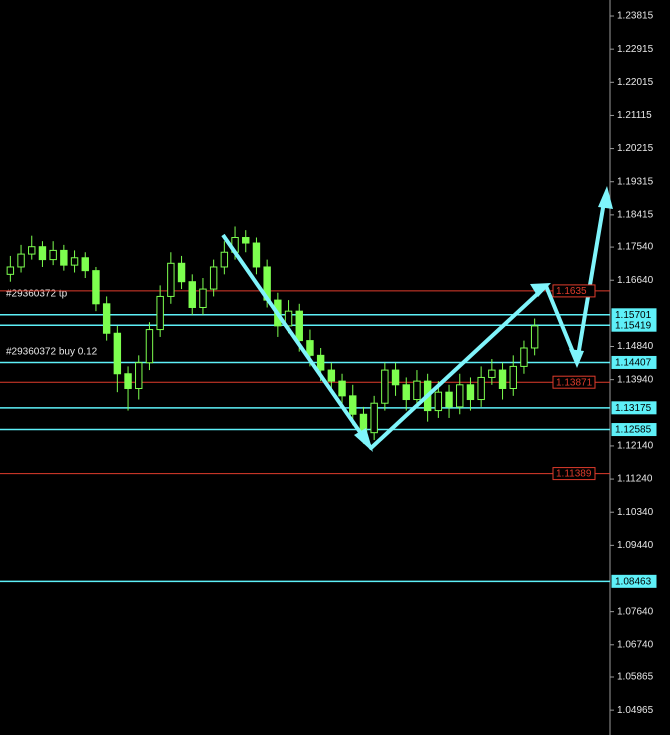  I want to click on level-label: 1.08463, so click(633, 581).